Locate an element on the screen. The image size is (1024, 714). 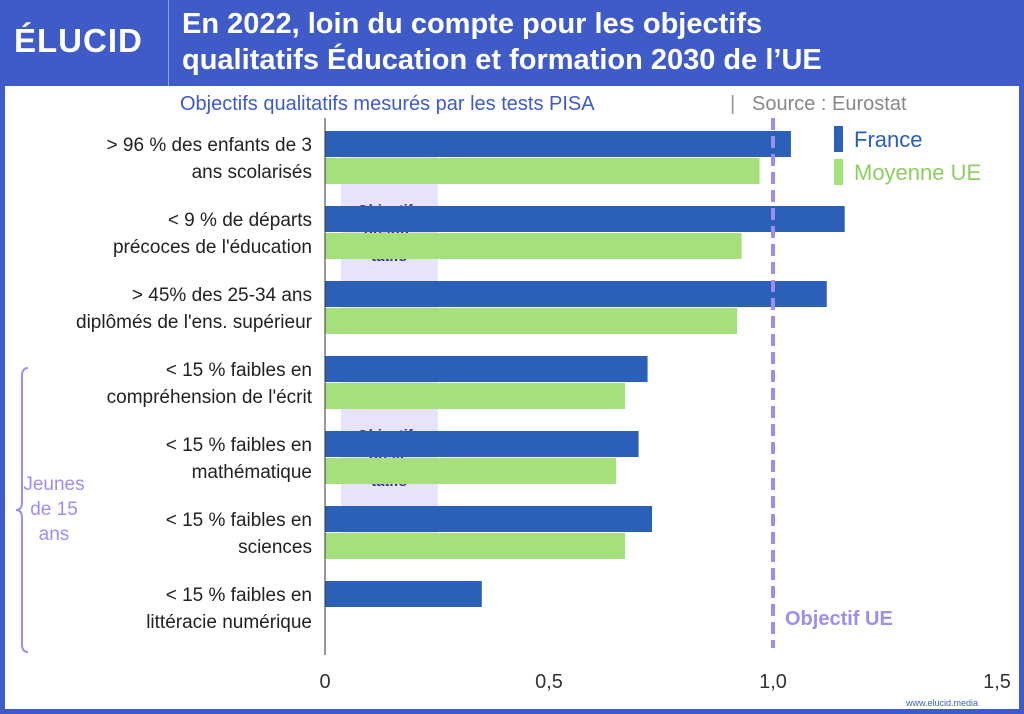
target-label: Objectif UE is located at coordinates (839, 619).